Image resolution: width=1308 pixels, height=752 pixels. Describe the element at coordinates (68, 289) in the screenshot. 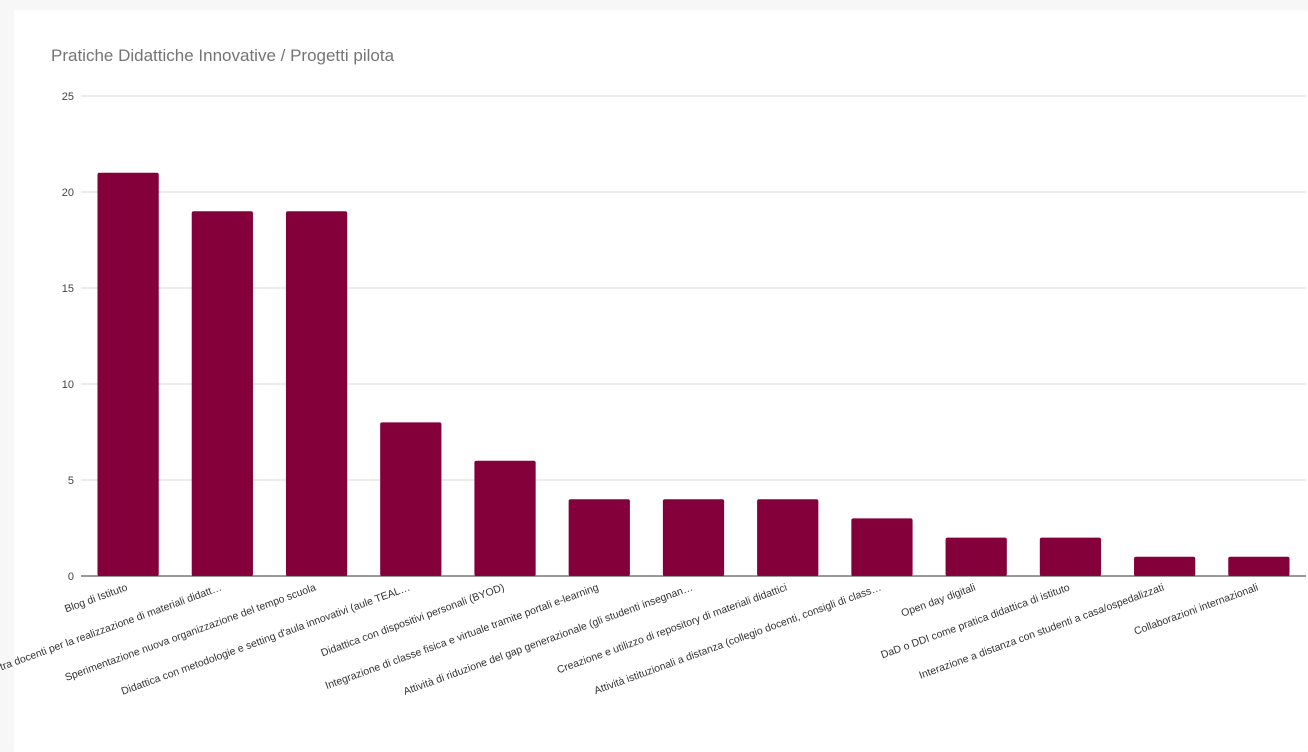

I see `y-tick-label: 15` at that location.